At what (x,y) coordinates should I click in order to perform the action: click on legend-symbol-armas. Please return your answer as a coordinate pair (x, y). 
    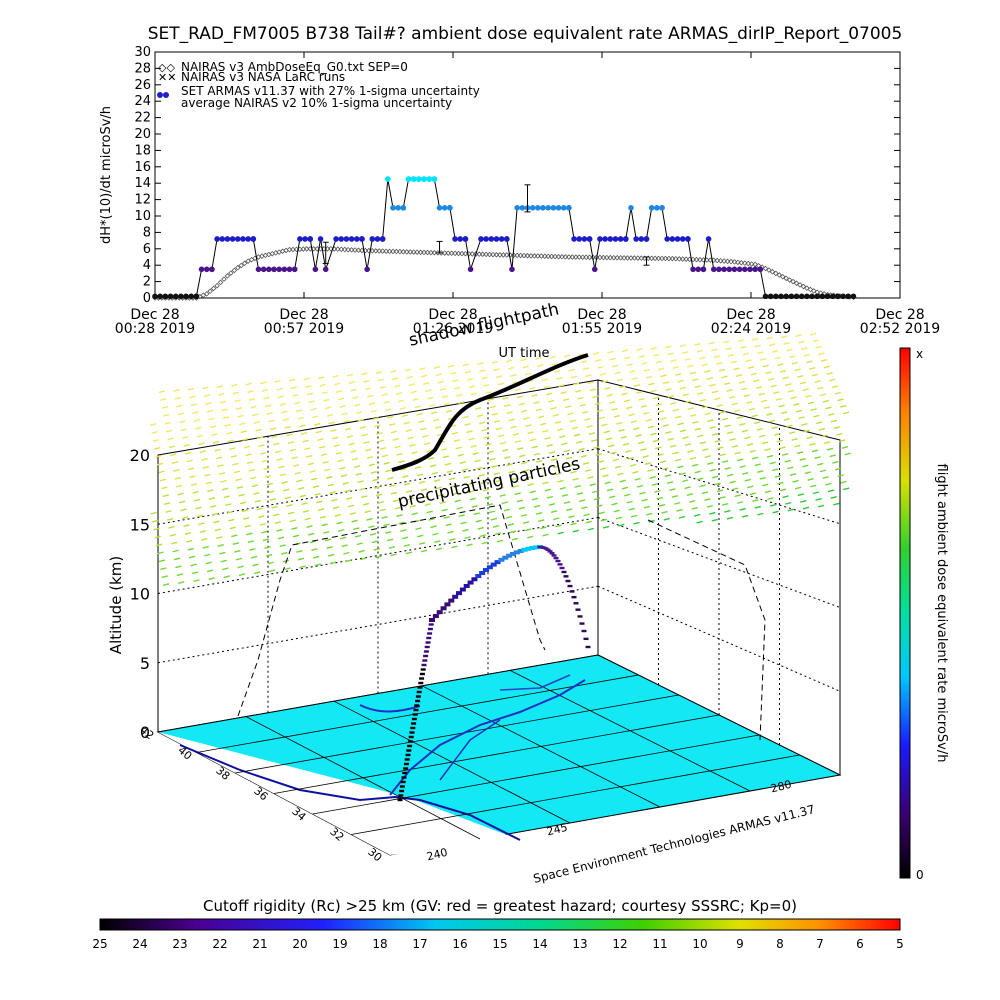
    Looking at the image, I should click on (166, 95).